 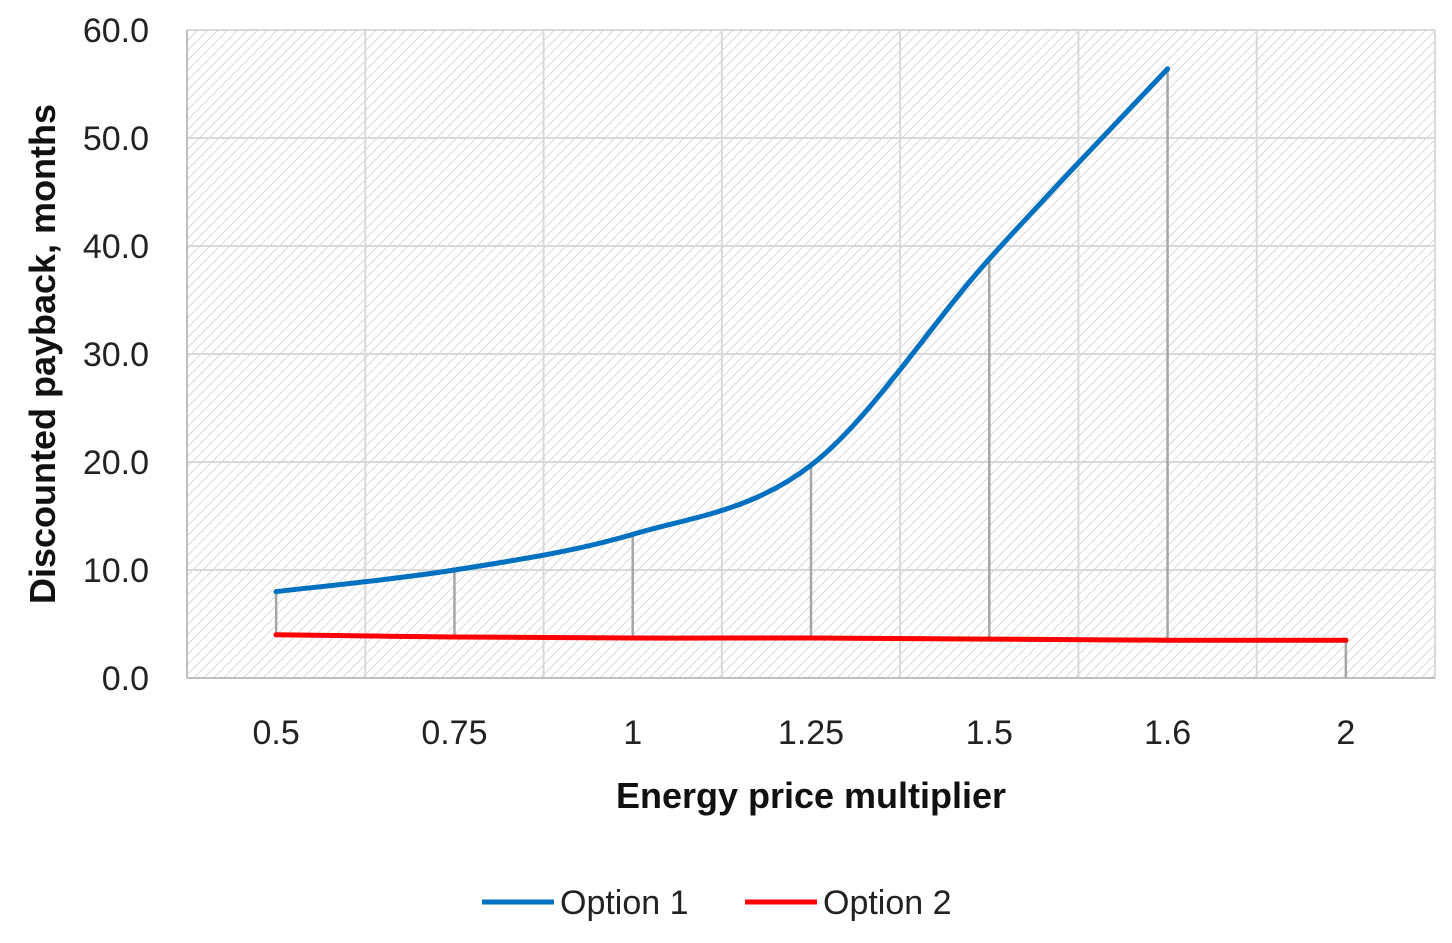 What do you see at coordinates (116, 571) in the screenshot?
I see `y-tick-label: 10.0` at bounding box center [116, 571].